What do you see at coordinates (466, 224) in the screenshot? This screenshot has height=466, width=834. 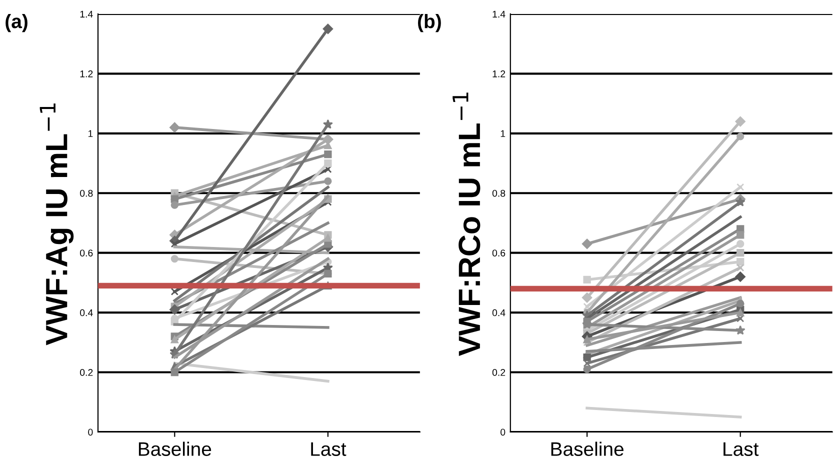 I see `y-axis-title: VWF:RCo IU mL$^{−1}$` at bounding box center [466, 224].